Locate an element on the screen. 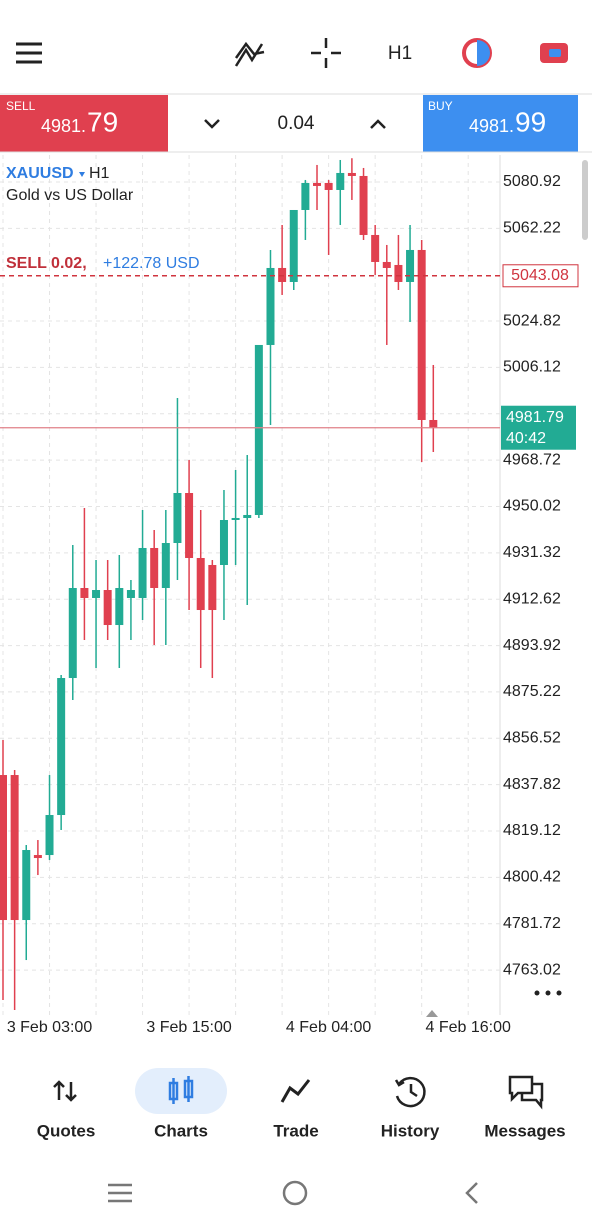 This screenshot has height=1216, width=592. menu-button is located at coordinates (29, 53).